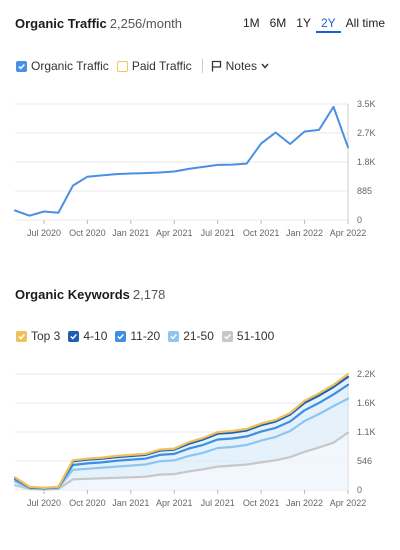 The height and width of the screenshot is (550, 400). I want to click on range-6m-button: 6M, so click(278, 23).